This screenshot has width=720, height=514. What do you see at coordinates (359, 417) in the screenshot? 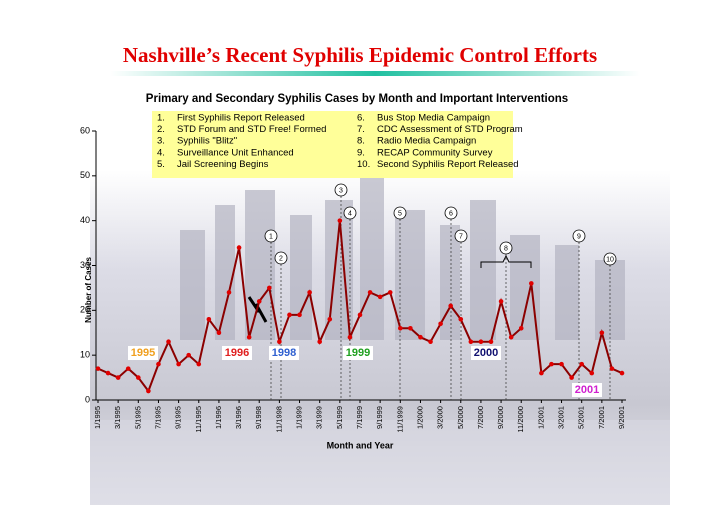
I see `x-tick-label: 7/1999` at bounding box center [359, 417].